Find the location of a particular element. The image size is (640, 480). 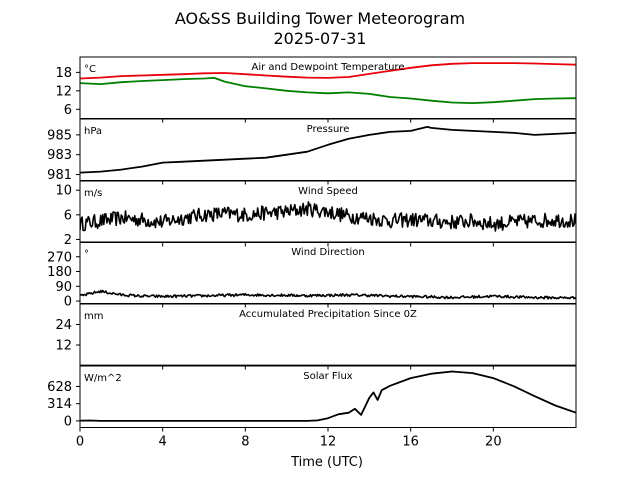

y-tick-label: 10 is located at coordinates (63, 191).